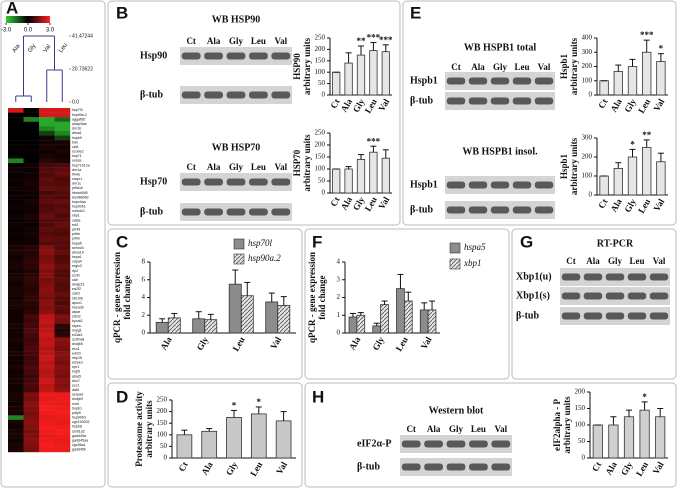 The height and width of the screenshot is (489, 678). What do you see at coordinates (236, 19) in the screenshot?
I see `blot-title: WB HSP90` at bounding box center [236, 19].